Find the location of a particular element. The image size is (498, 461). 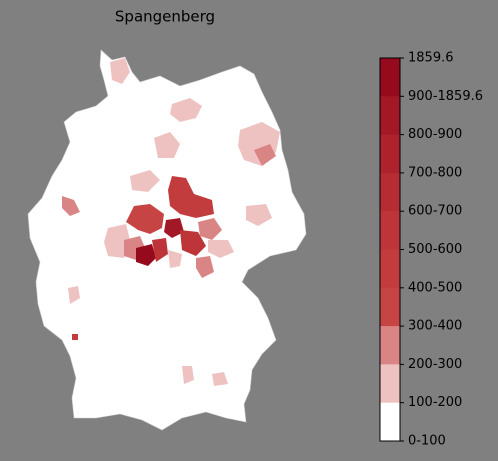

colorbar-label: 1859.6 is located at coordinates (431, 58).